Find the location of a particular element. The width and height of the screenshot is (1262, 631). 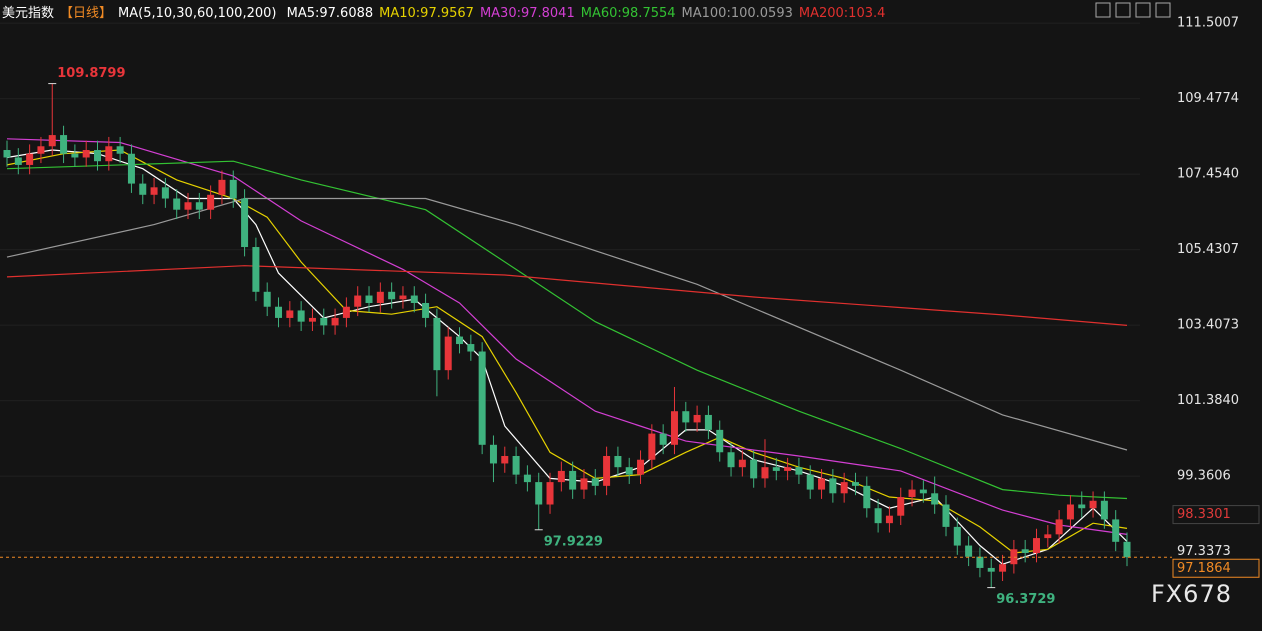

extreme-label: 96.3729 is located at coordinates (1025, 599).